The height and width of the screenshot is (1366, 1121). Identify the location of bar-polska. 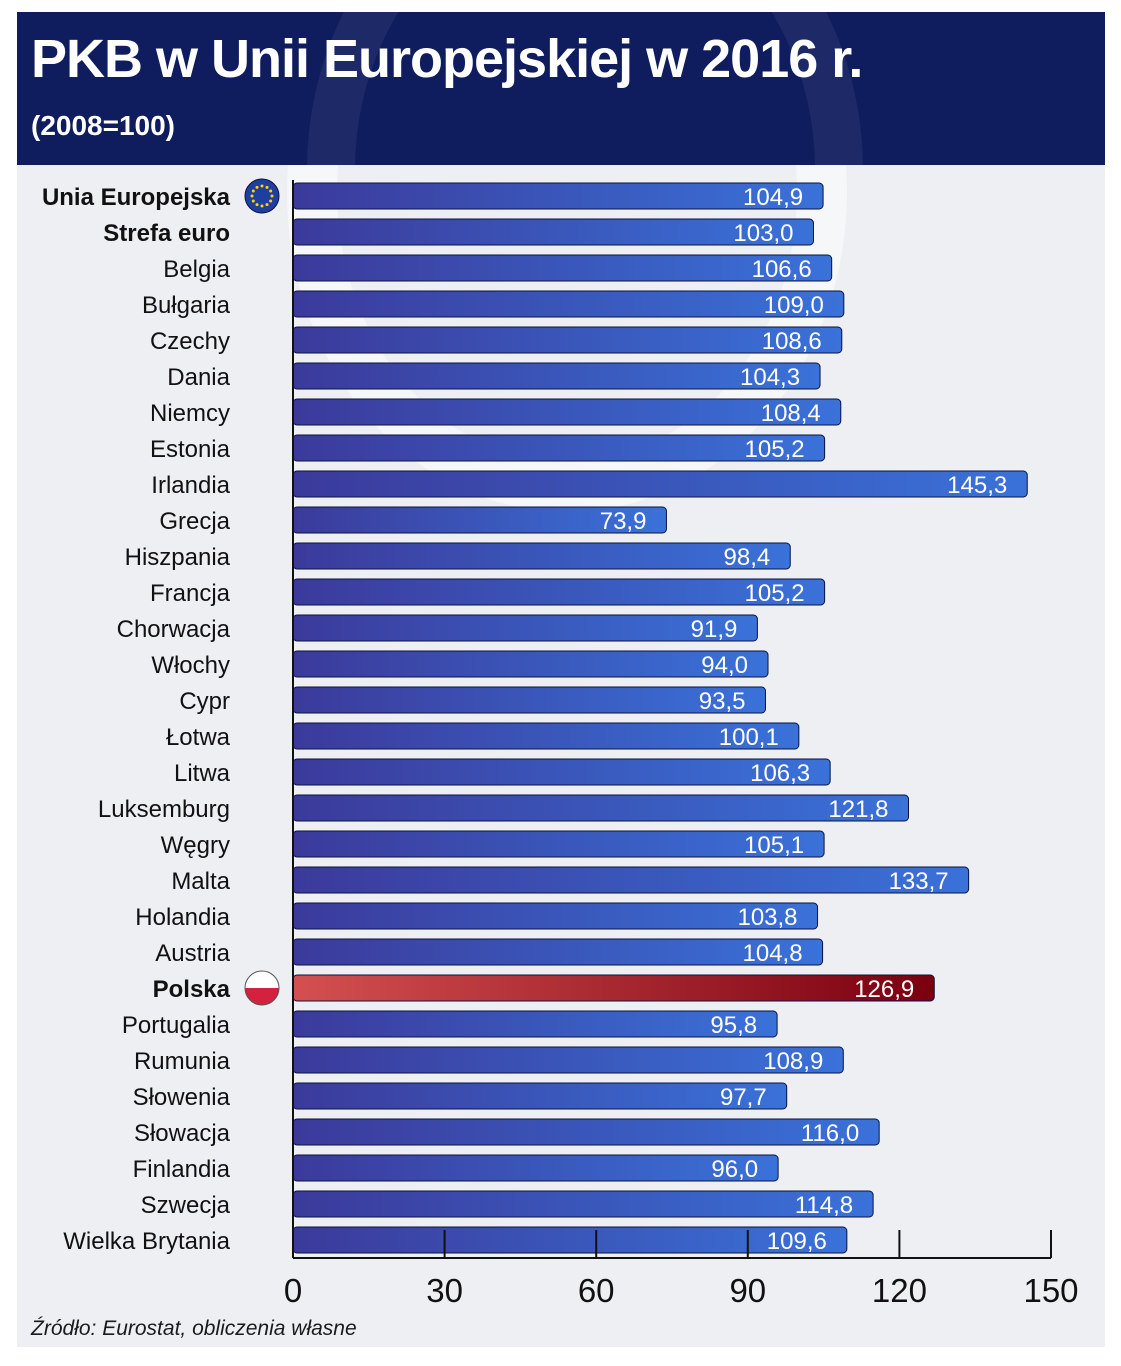
(613, 988).